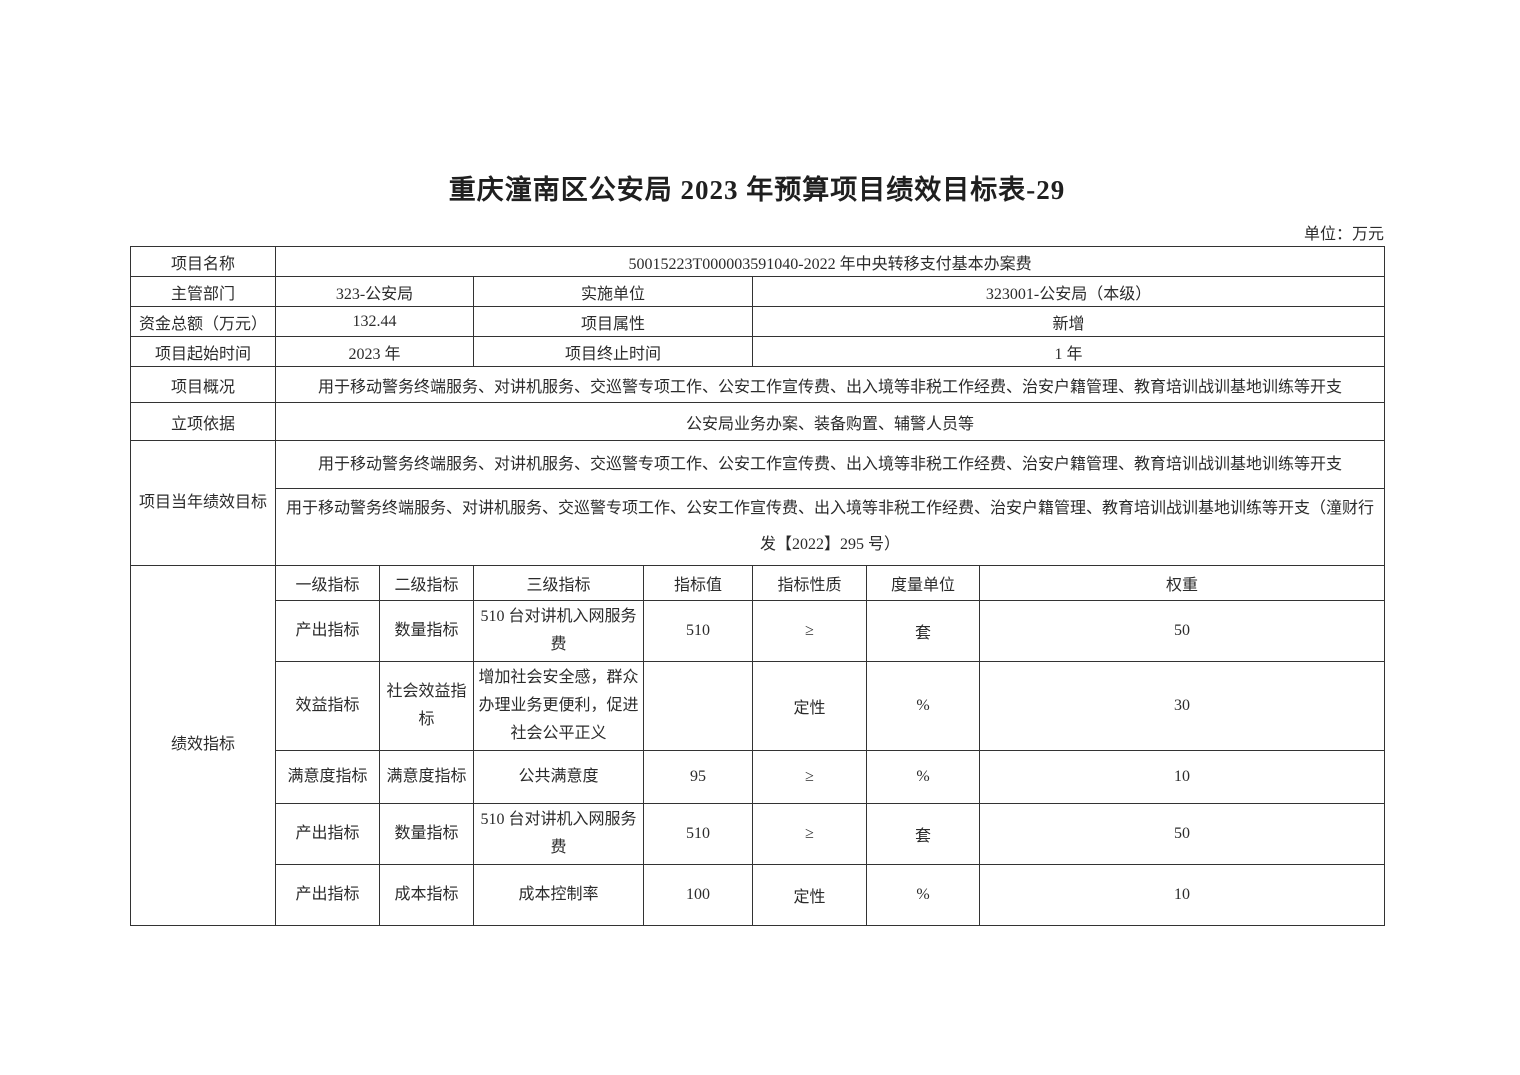 Image resolution: width=1520 pixels, height=1075 pixels. What do you see at coordinates (203, 745) in the screenshot?
I see `indicators-section-label: 绩效指标` at bounding box center [203, 745].